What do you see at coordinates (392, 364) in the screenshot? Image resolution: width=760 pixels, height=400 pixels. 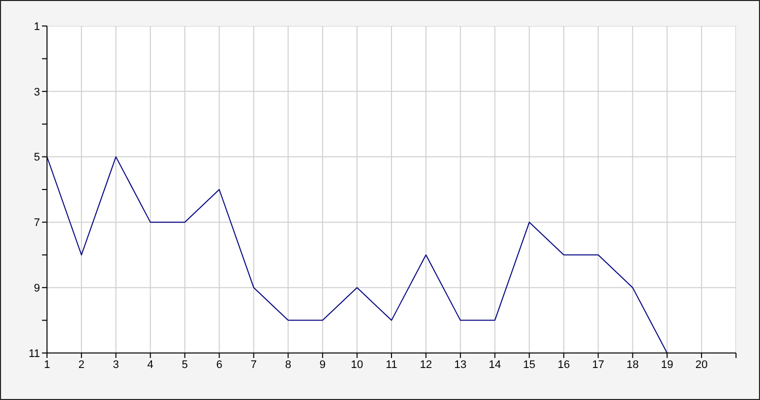 I see `x-tick-label: 11` at bounding box center [392, 364].